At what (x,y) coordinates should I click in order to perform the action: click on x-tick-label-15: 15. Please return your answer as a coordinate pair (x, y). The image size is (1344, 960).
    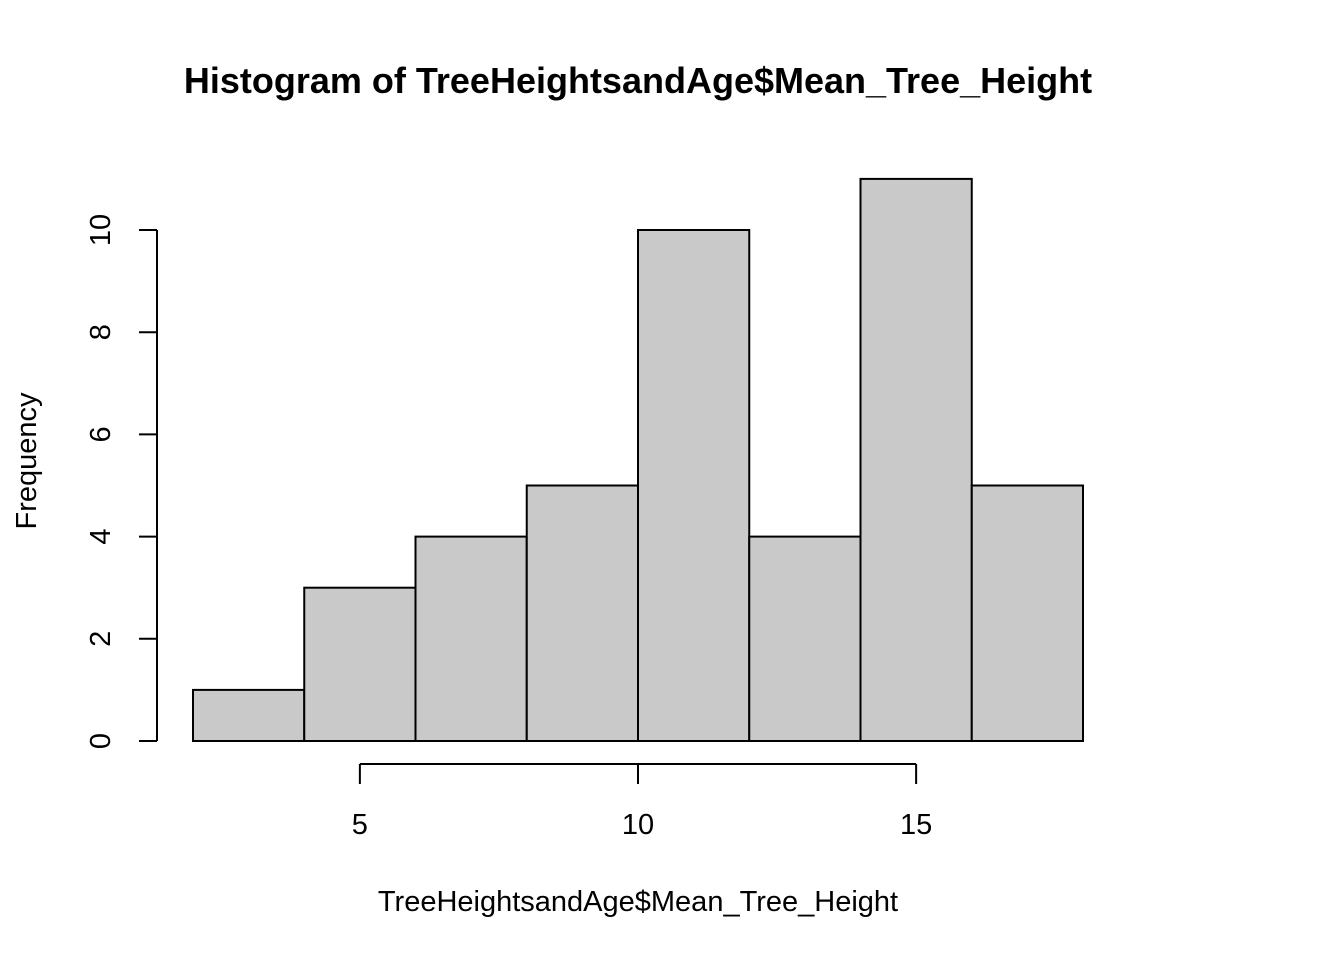
    Looking at the image, I should click on (916, 825).